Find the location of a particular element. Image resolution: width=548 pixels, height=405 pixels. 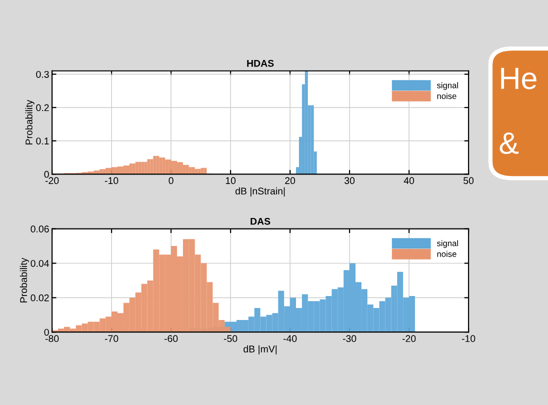

x-tick-label: 30 is located at coordinates (349, 180).